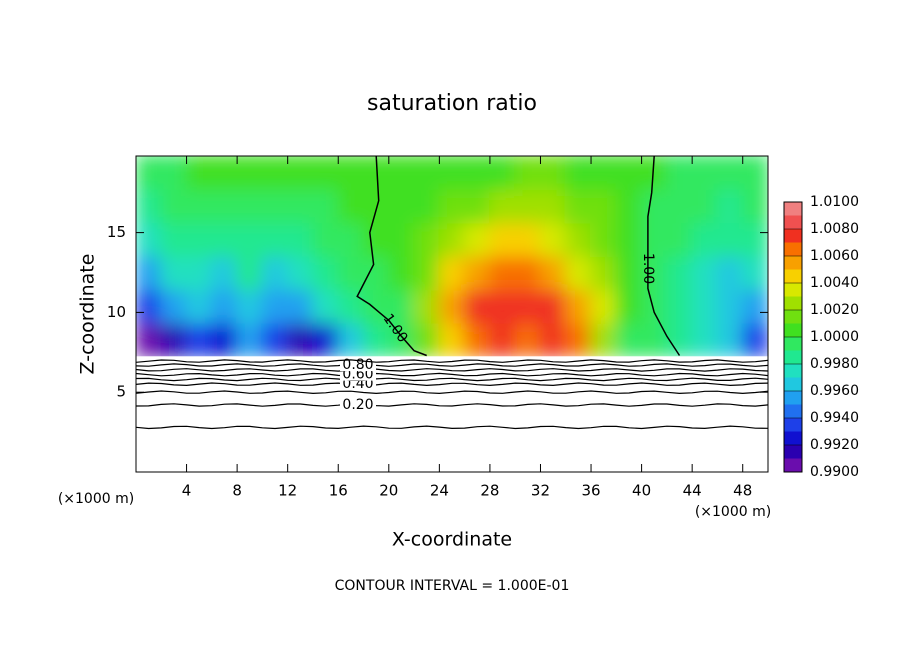 Image resolution: width=904 pixels, height=654 pixels. Describe the element at coordinates (692, 491) in the screenshot. I see `x-tick-label: 44` at that location.